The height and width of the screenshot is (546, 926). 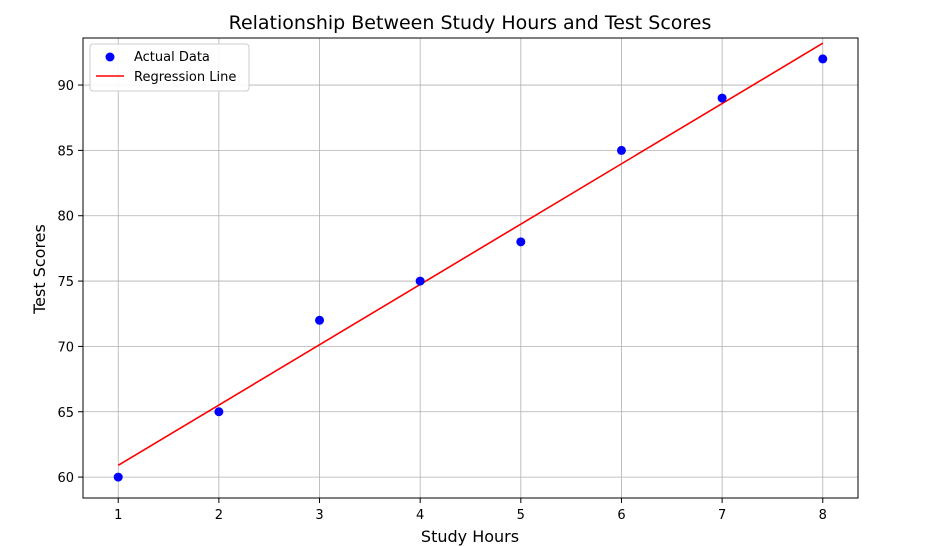 I want to click on x-tick-label: 1, so click(x=118, y=515).